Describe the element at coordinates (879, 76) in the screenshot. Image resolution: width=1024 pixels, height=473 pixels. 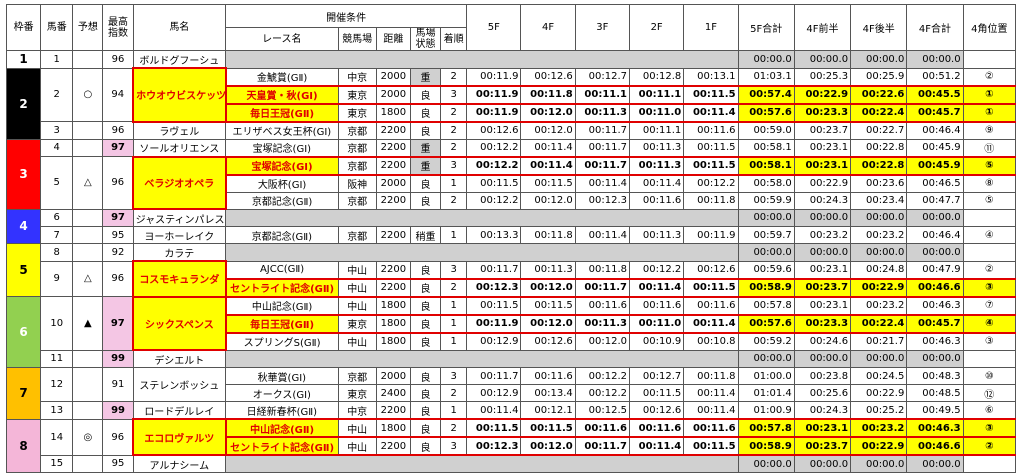
I see `total-time: 00:25.9` at that location.